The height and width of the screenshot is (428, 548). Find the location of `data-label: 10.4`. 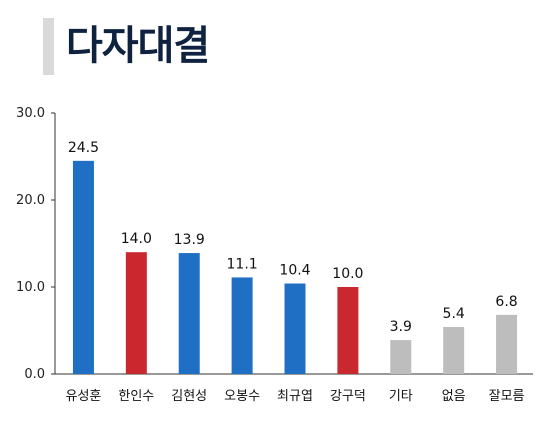

data-label: 10.4 is located at coordinates (294, 271).